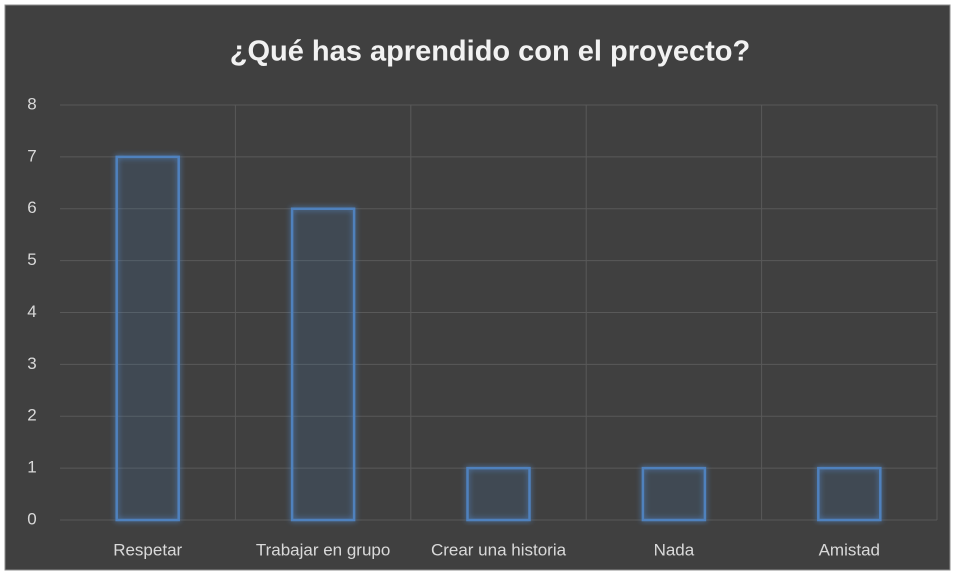 The height and width of the screenshot is (575, 955). What do you see at coordinates (31, 415) in the screenshot?
I see `y-tick-label: 2` at bounding box center [31, 415].